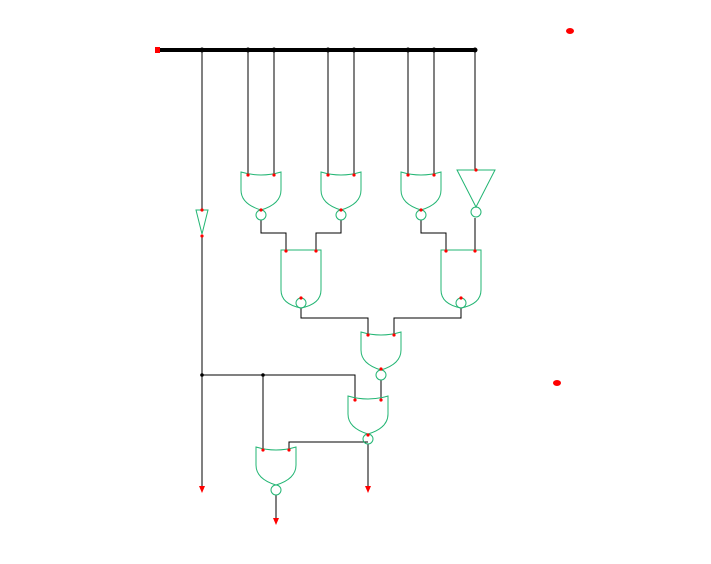  What do you see at coordinates (157, 50) in the screenshot?
I see `bus-input-pin` at bounding box center [157, 50].